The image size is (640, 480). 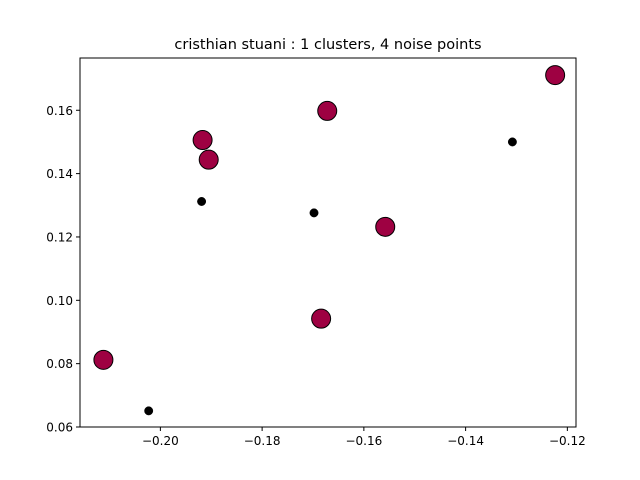 I want to click on y-tick-label: 0.08, so click(x=59, y=364).